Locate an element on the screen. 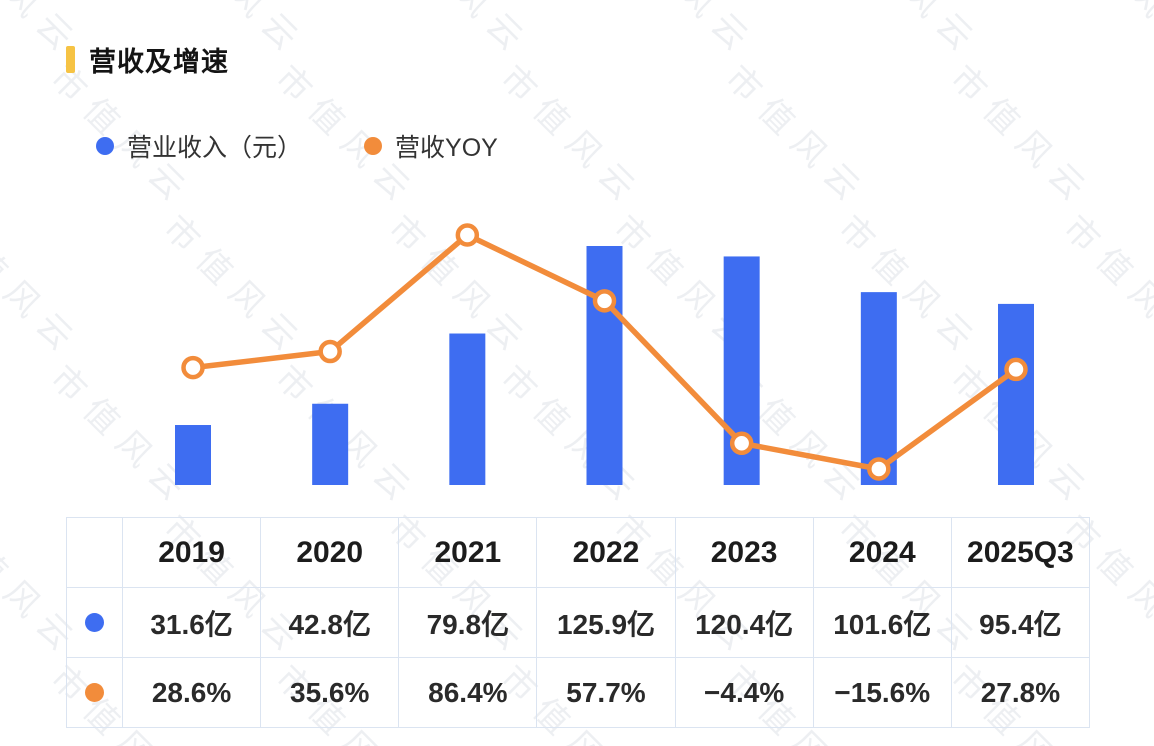 The width and height of the screenshot is (1154, 746). year-header-cell: 2025Q3 is located at coordinates (1020, 553).